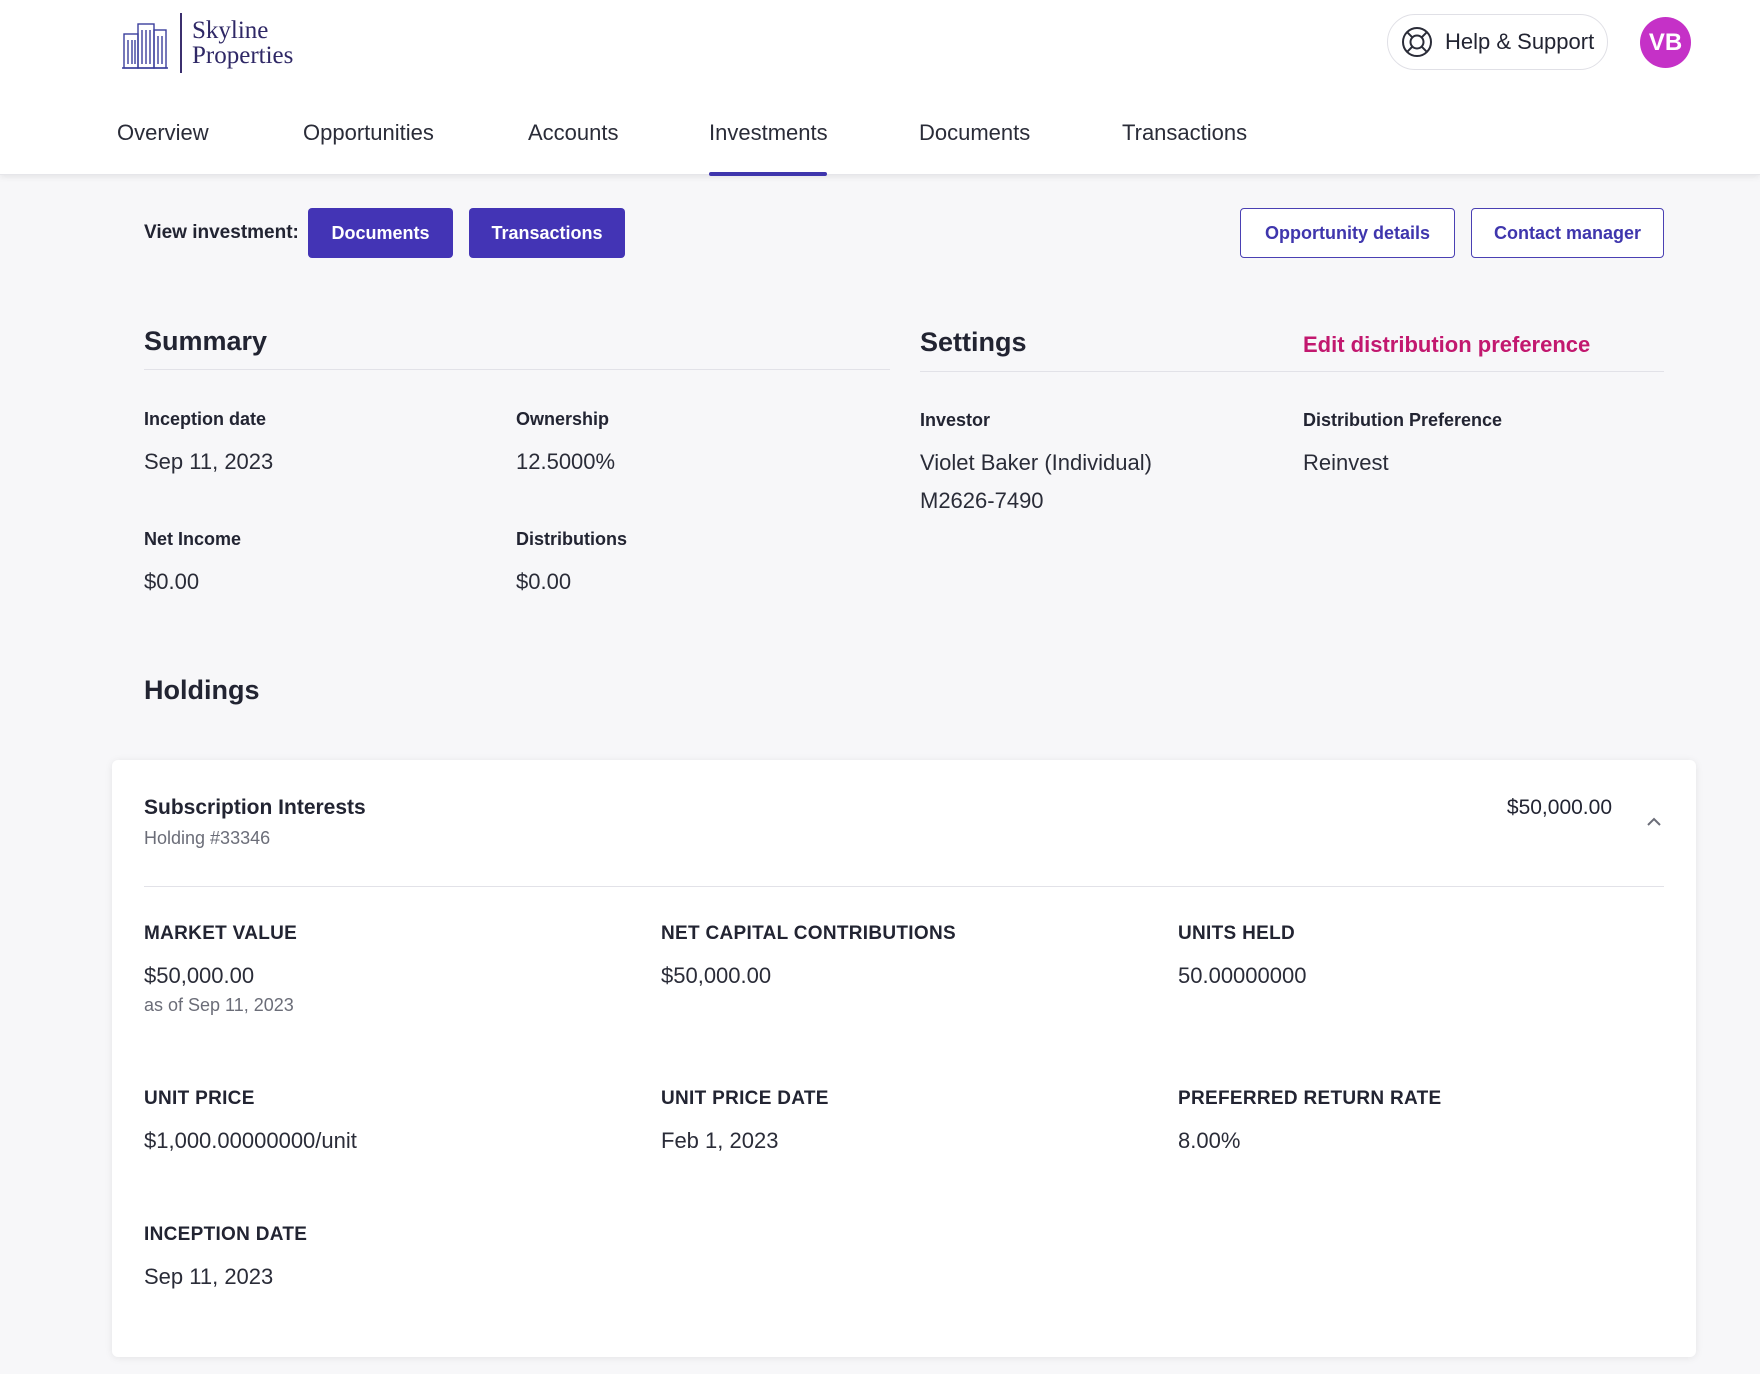 The width and height of the screenshot is (1760, 1374). I want to click on holding-amount: $50,000.00, so click(1559, 807).